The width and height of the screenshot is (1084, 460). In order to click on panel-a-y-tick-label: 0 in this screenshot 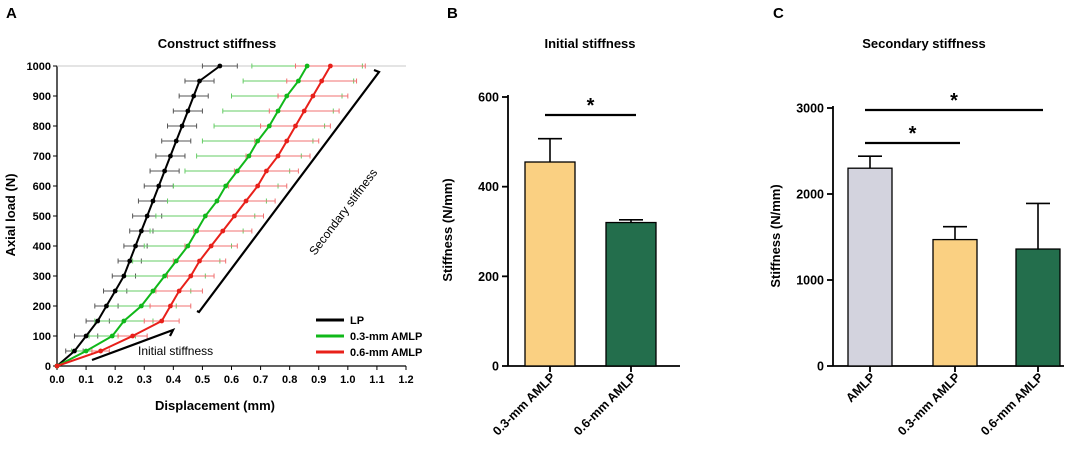, I will do `click(48, 367)`.